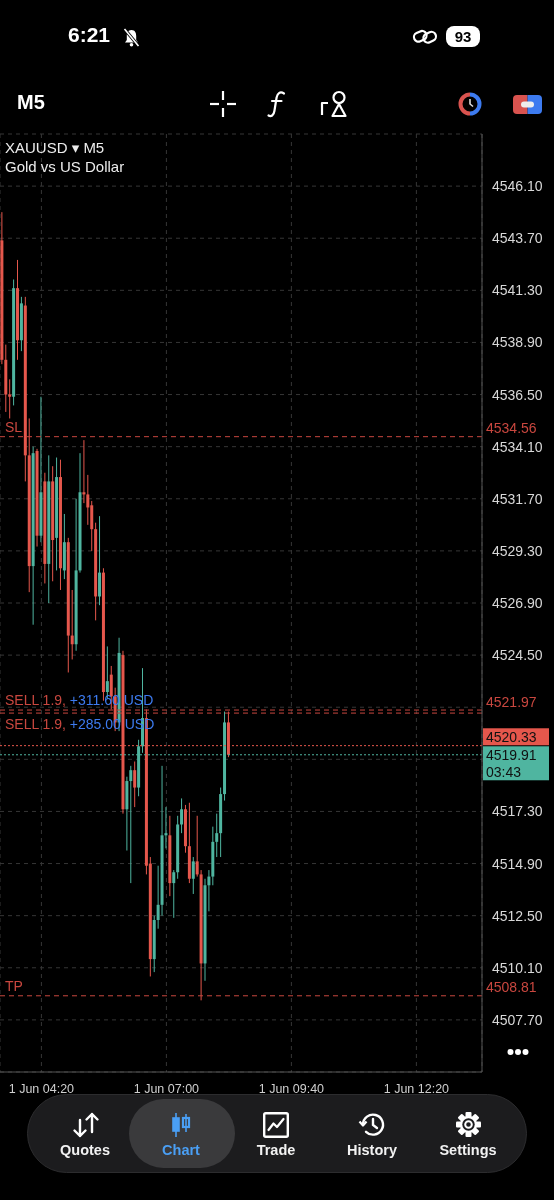 This screenshot has height=1200, width=554. Describe the element at coordinates (511, 428) in the screenshot. I see `ref-line-label: 4534.56` at that location.